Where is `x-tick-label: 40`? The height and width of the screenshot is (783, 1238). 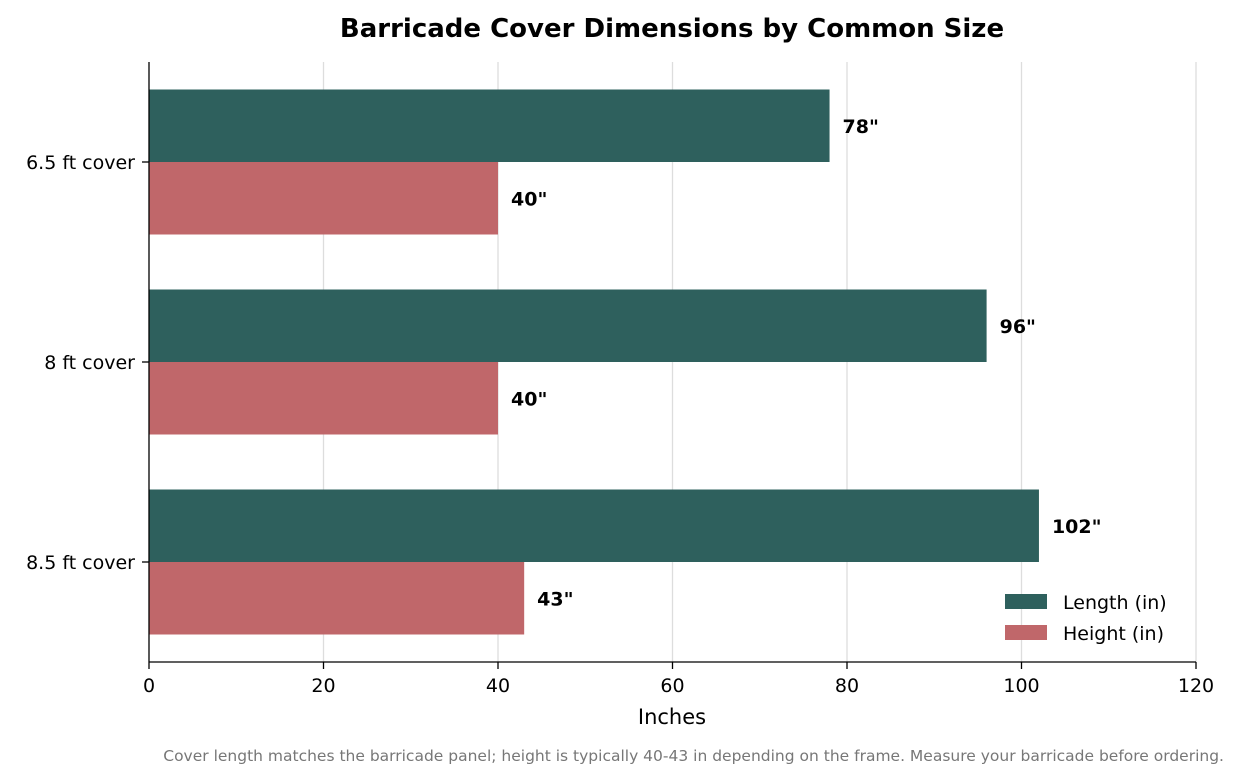 x-tick-label: 40 is located at coordinates (498, 686).